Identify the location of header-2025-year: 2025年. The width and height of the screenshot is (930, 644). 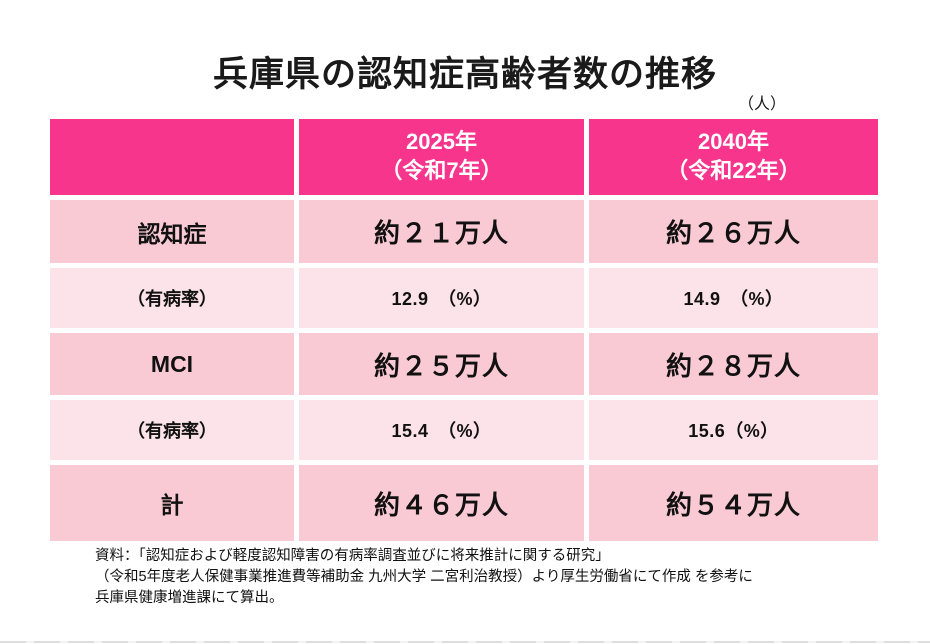
(441, 142).